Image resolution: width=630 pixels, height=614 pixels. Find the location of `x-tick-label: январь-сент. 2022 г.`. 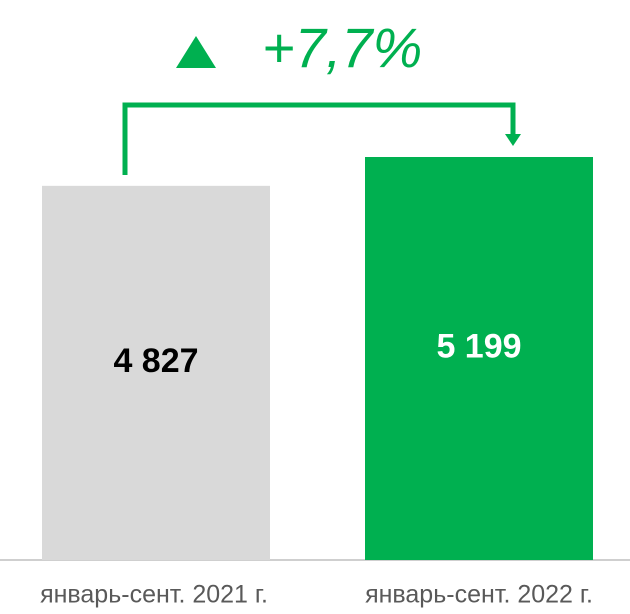

x-tick-label: январь-сент. 2022 г. is located at coordinates (479, 595).